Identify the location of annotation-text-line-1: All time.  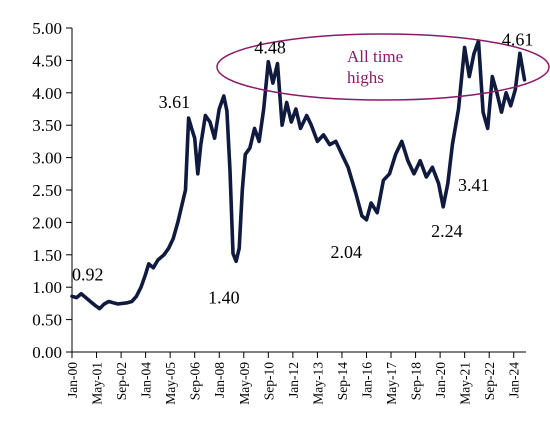
(375, 56).